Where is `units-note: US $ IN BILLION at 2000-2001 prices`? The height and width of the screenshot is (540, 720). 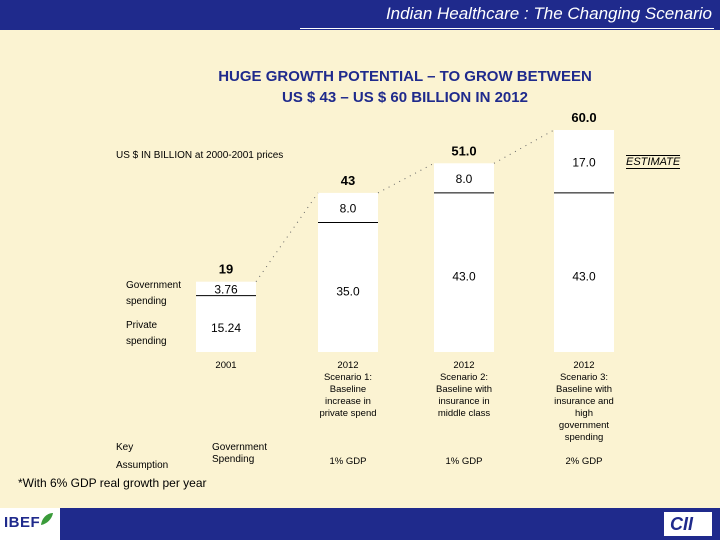 units-note: US $ IN BILLION at 2000-2001 prices is located at coordinates (200, 155).